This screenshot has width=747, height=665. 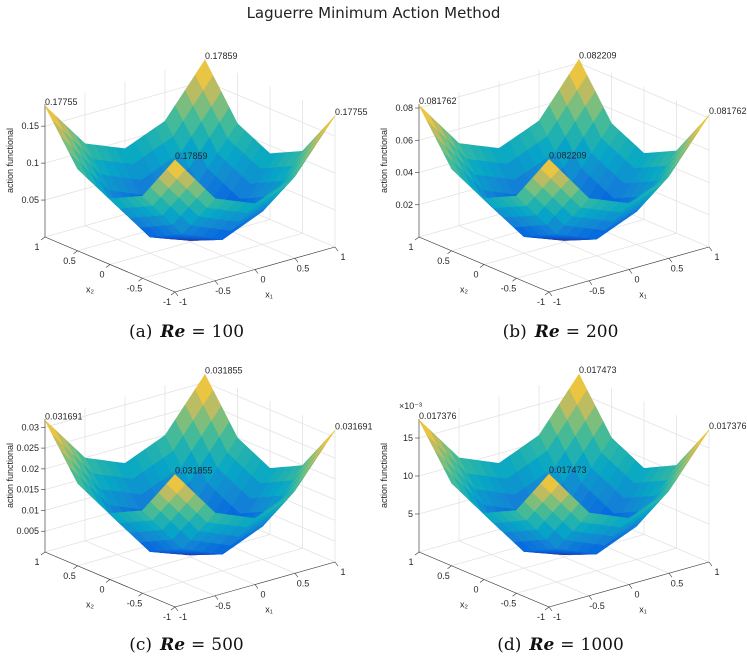 I want to click on z-tick-label: 0.08, so click(x=404, y=108).